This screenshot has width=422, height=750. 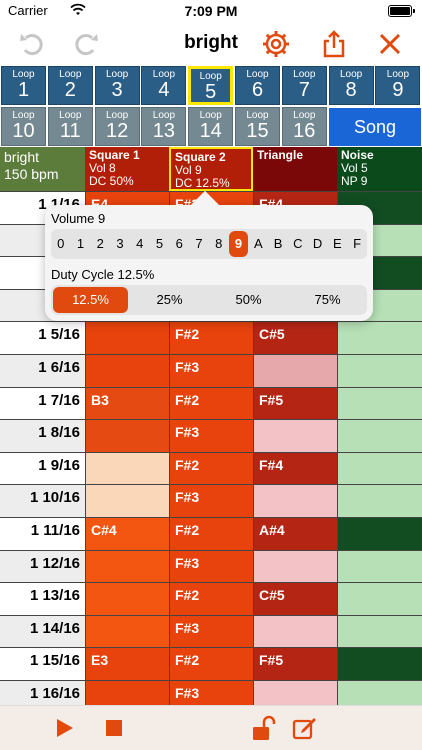 I want to click on loop-button-6: Loop 6, so click(x=257, y=85).